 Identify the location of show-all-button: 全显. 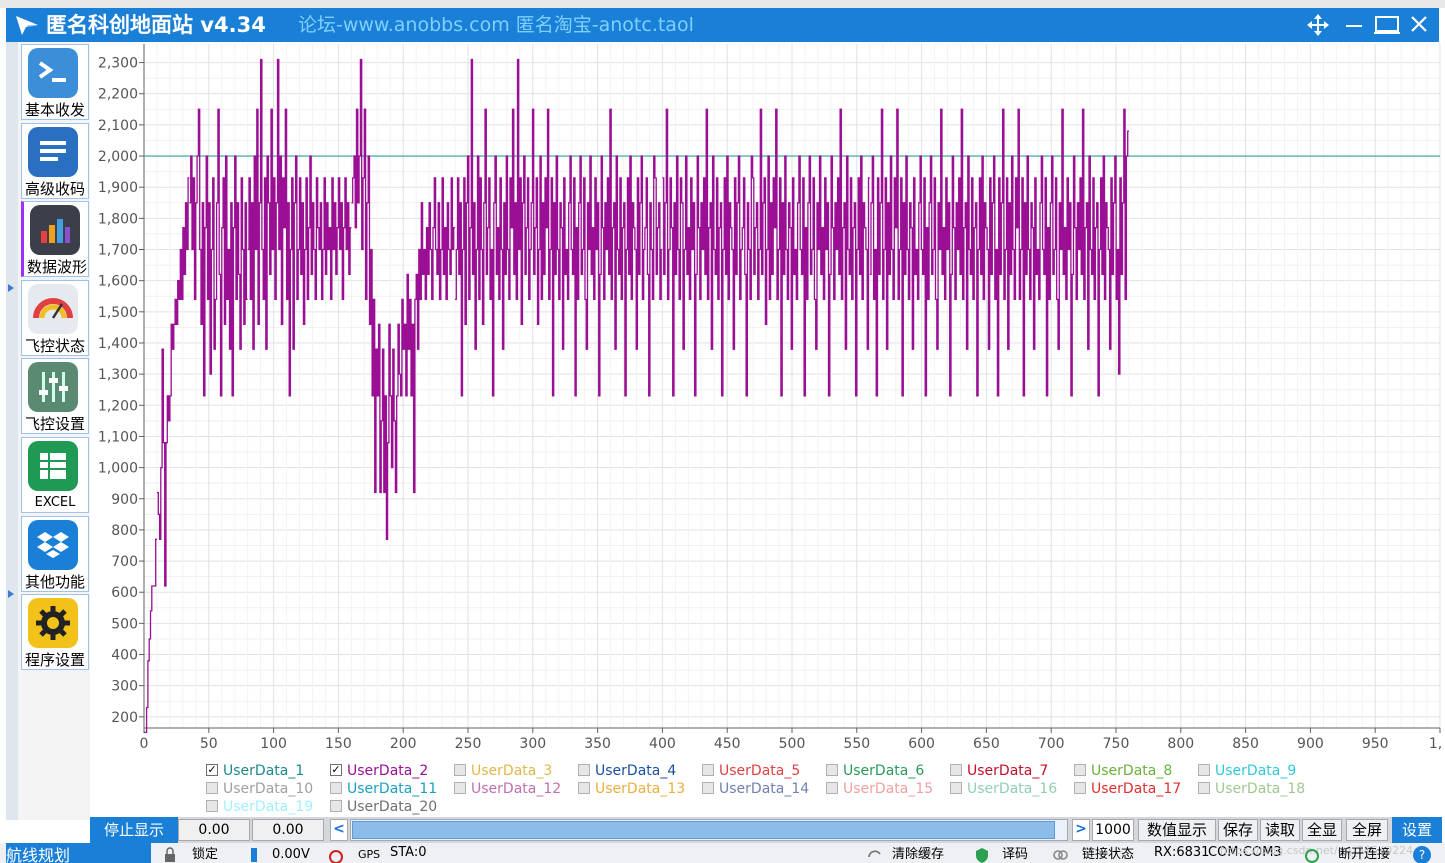
(1322, 830).